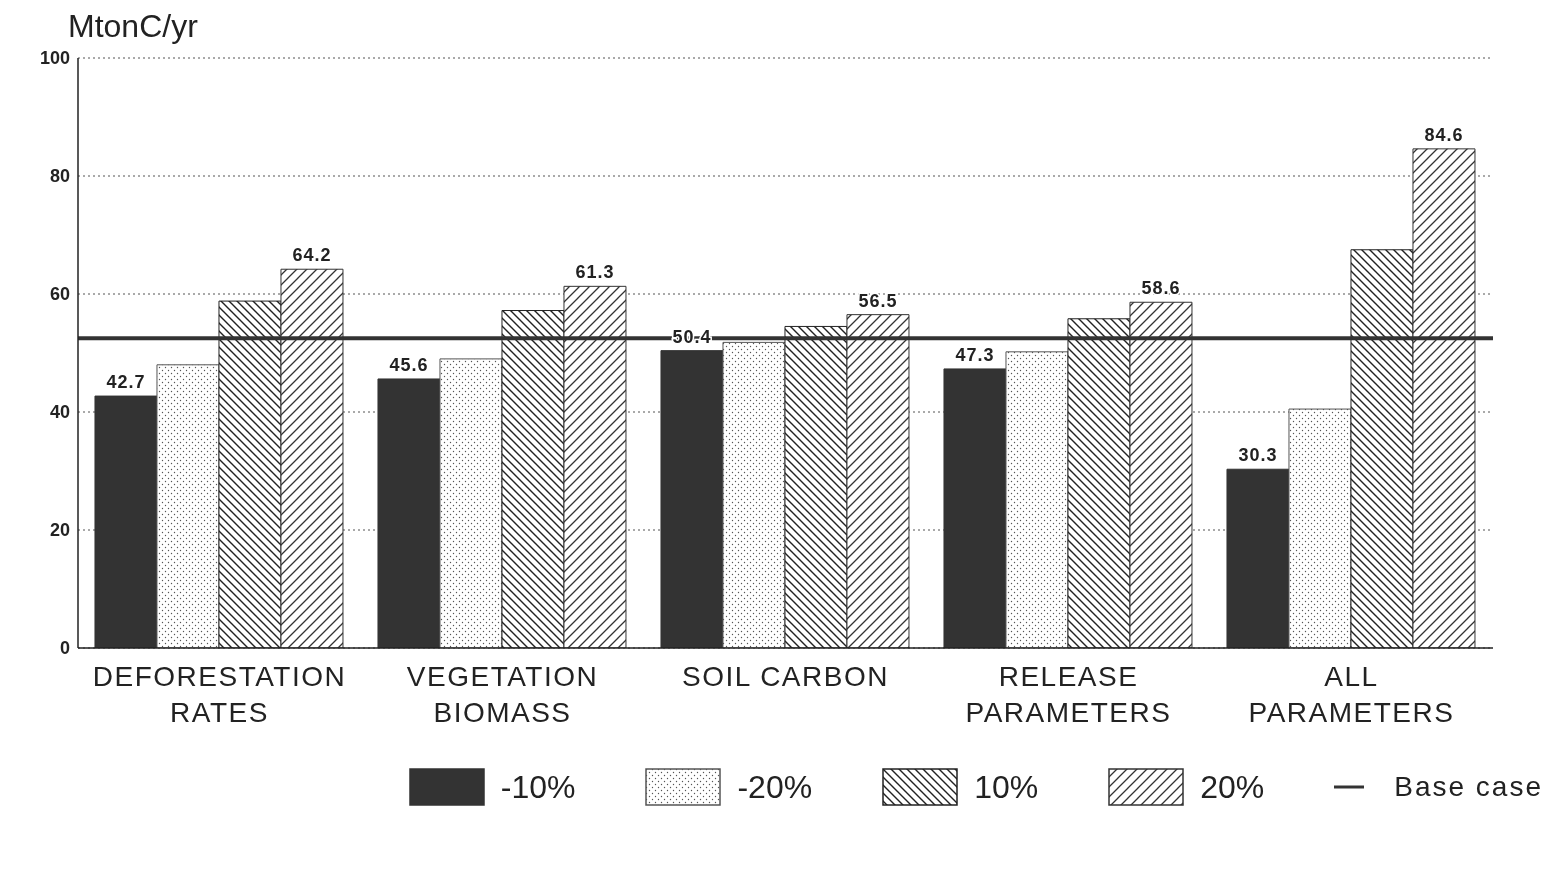 This screenshot has width=1561, height=878. What do you see at coordinates (54, 58) in the screenshot?
I see `y-tick-label: 100` at bounding box center [54, 58].